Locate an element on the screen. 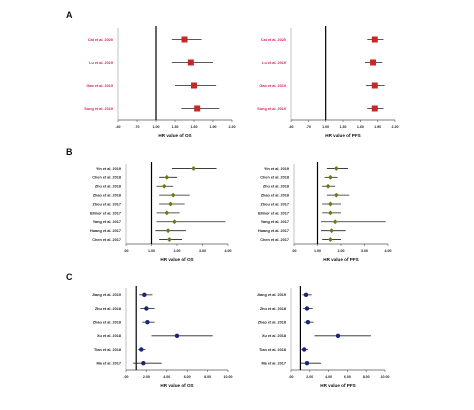  x-tick-label: .40 is located at coordinates (291, 127).